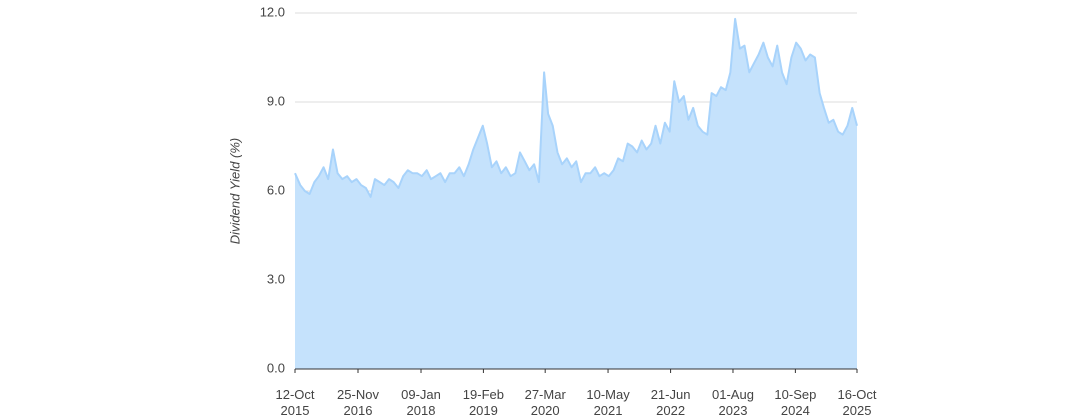  What do you see at coordinates (358, 394) in the screenshot?
I see `x-tick-label-line: 25-Nov` at bounding box center [358, 394].